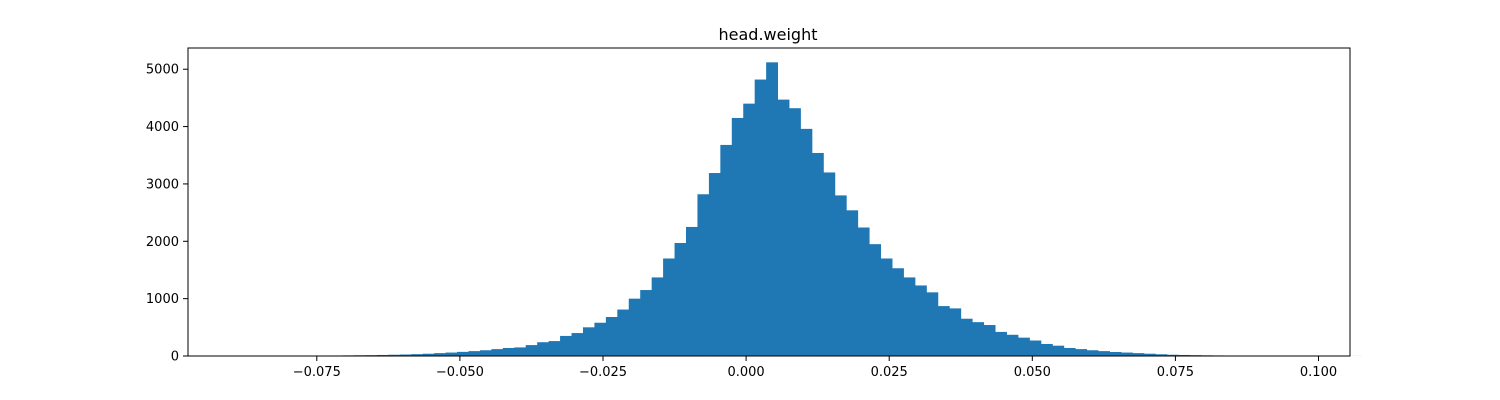  I want to click on x-tick-label: −0.075, so click(317, 372).